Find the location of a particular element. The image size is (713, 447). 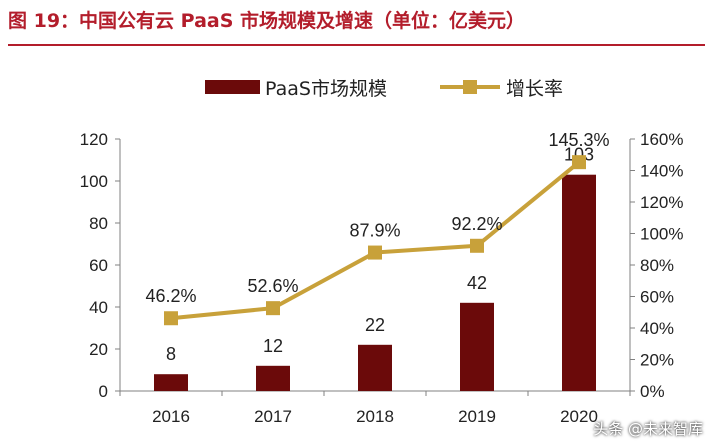

x-tick-label: 2019 is located at coordinates (477, 416).